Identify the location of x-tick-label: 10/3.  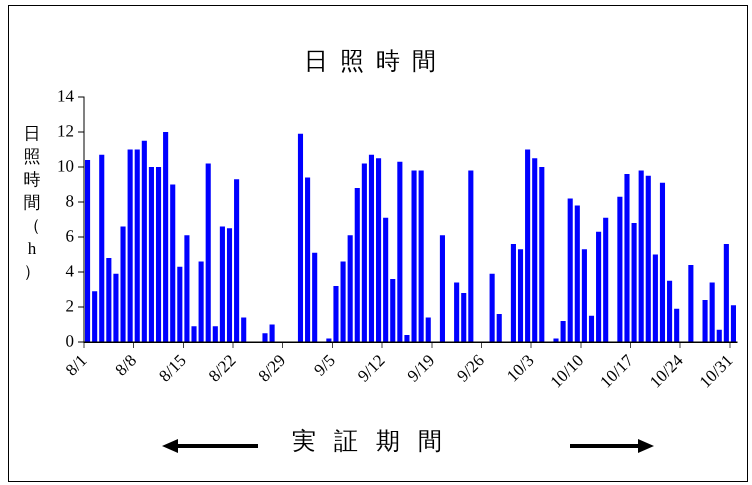
(520, 368).